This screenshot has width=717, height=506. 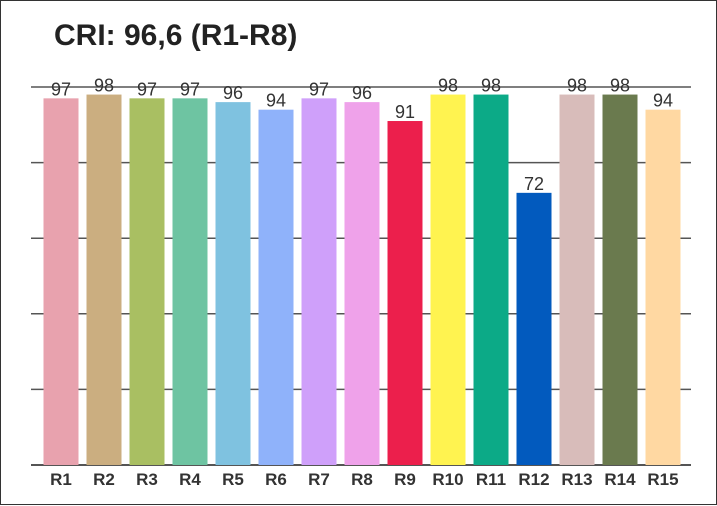 I want to click on bar-r1, so click(x=61, y=281).